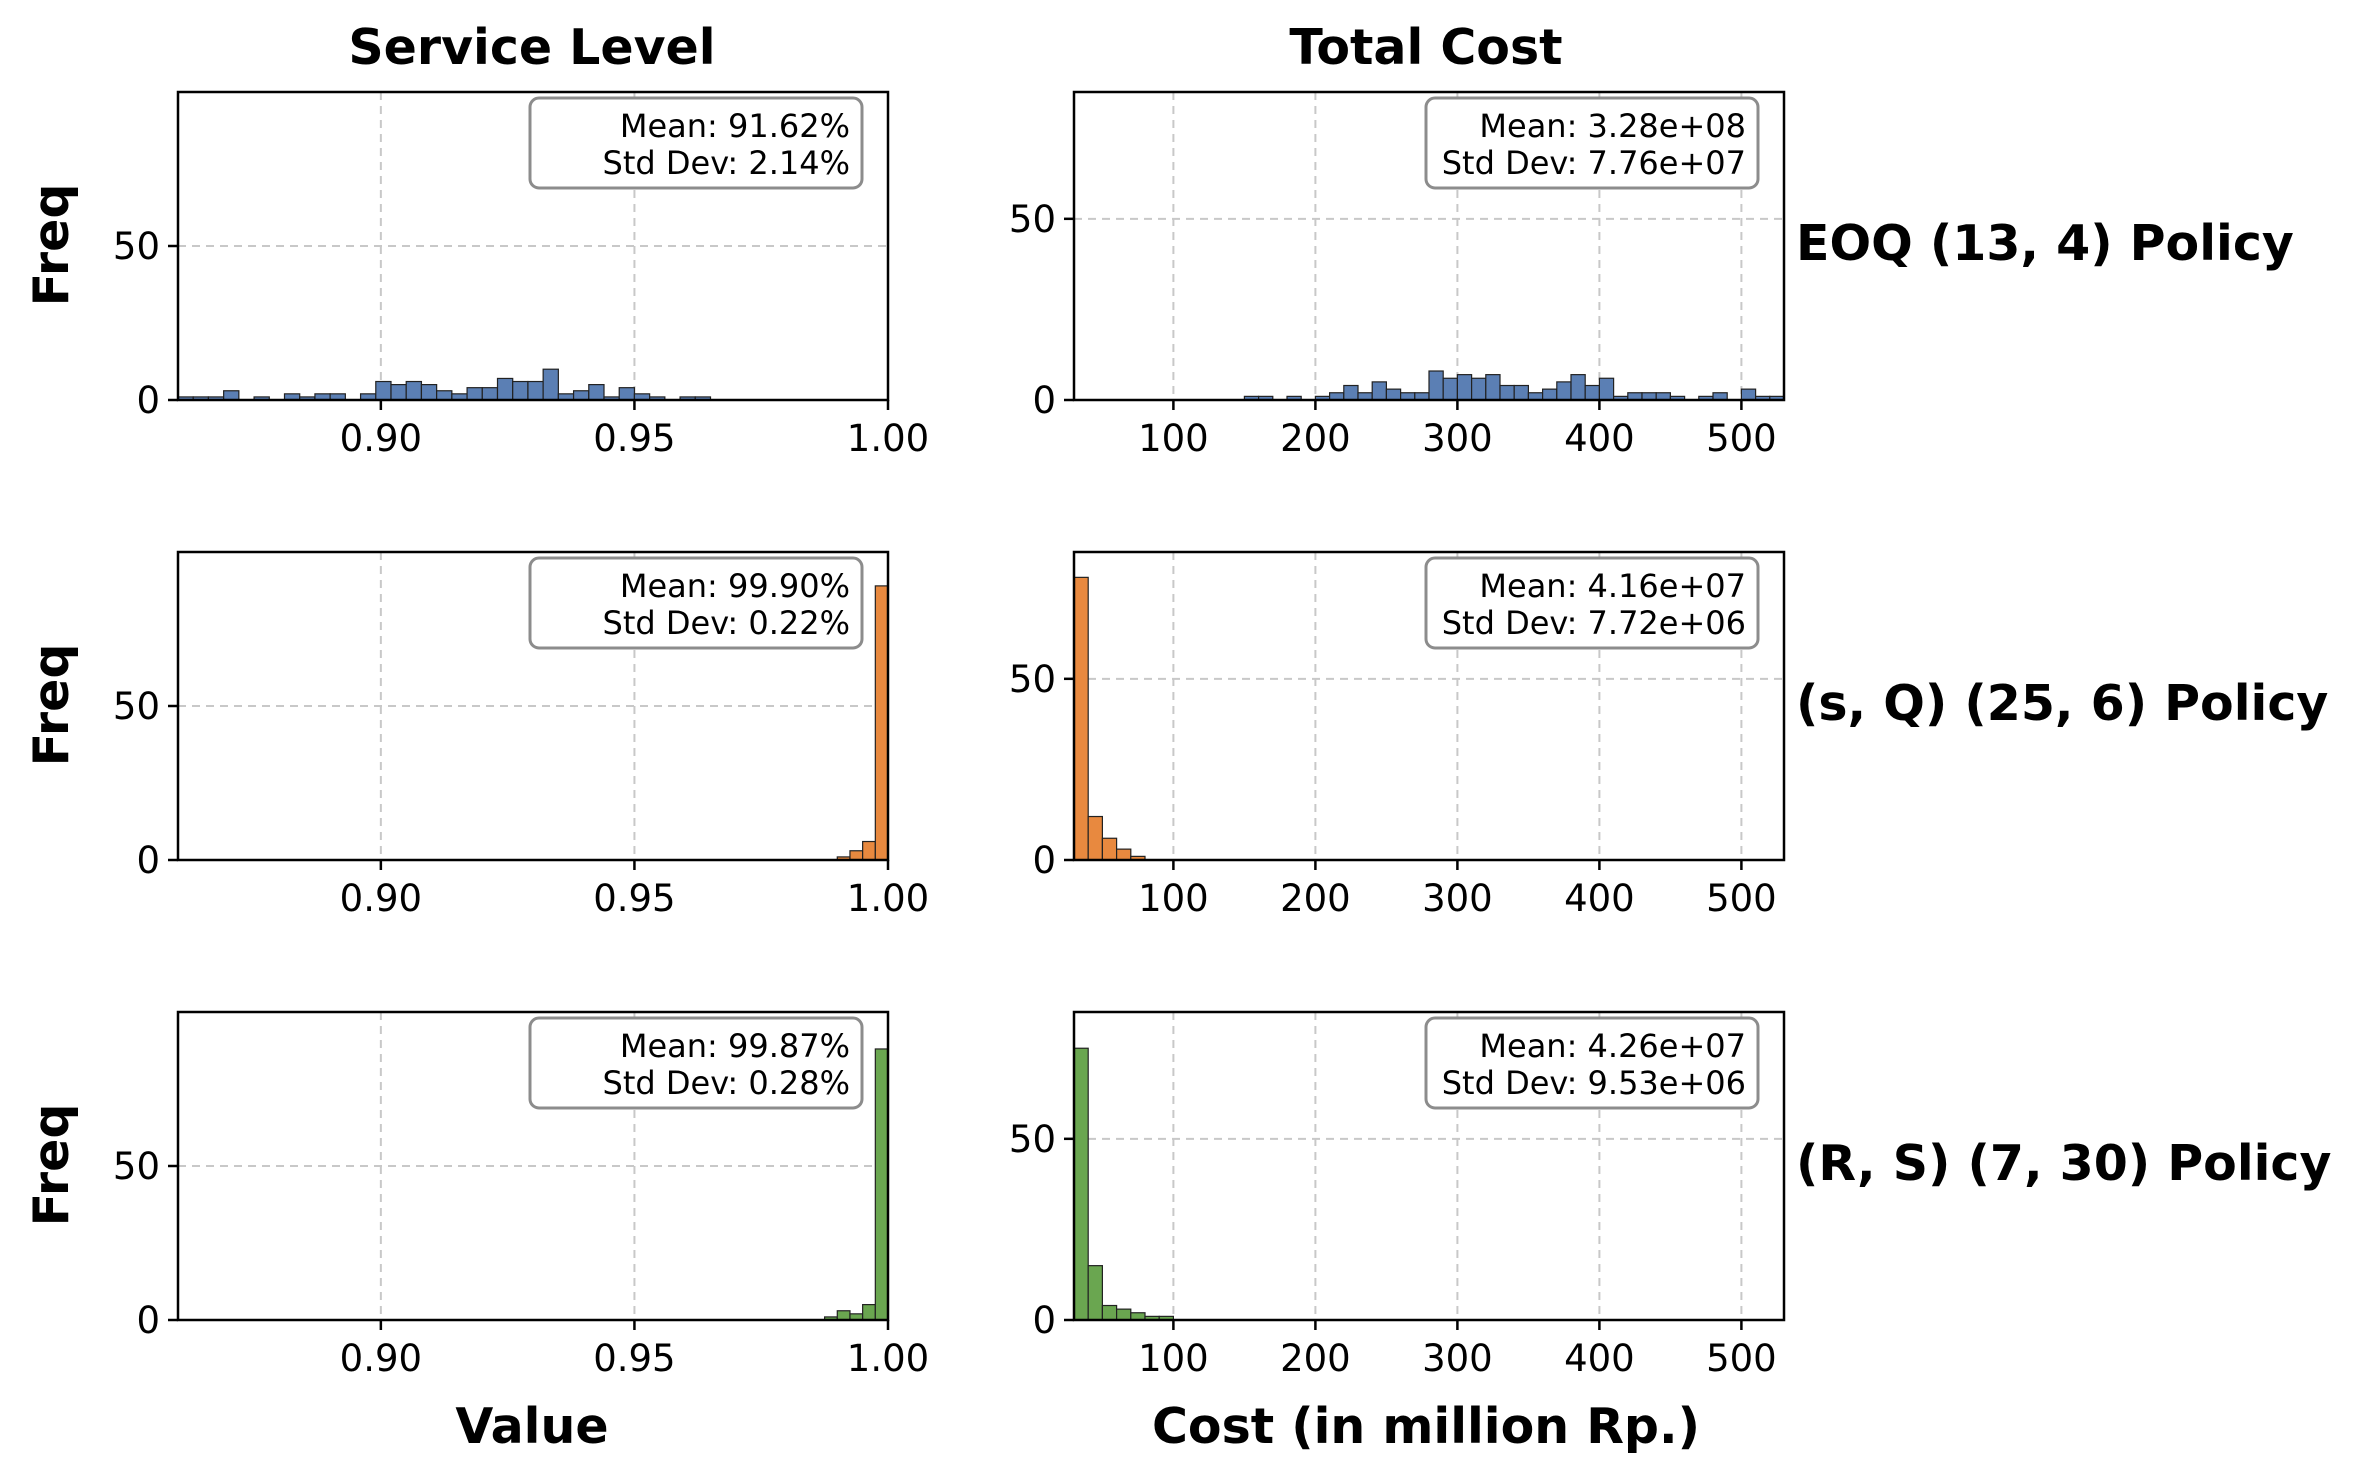 The width and height of the screenshot is (2365, 1480). What do you see at coordinates (1594, 623) in the screenshot?
I see `stats-std-dev: Std Dev: 7.72e+06` at bounding box center [1594, 623].